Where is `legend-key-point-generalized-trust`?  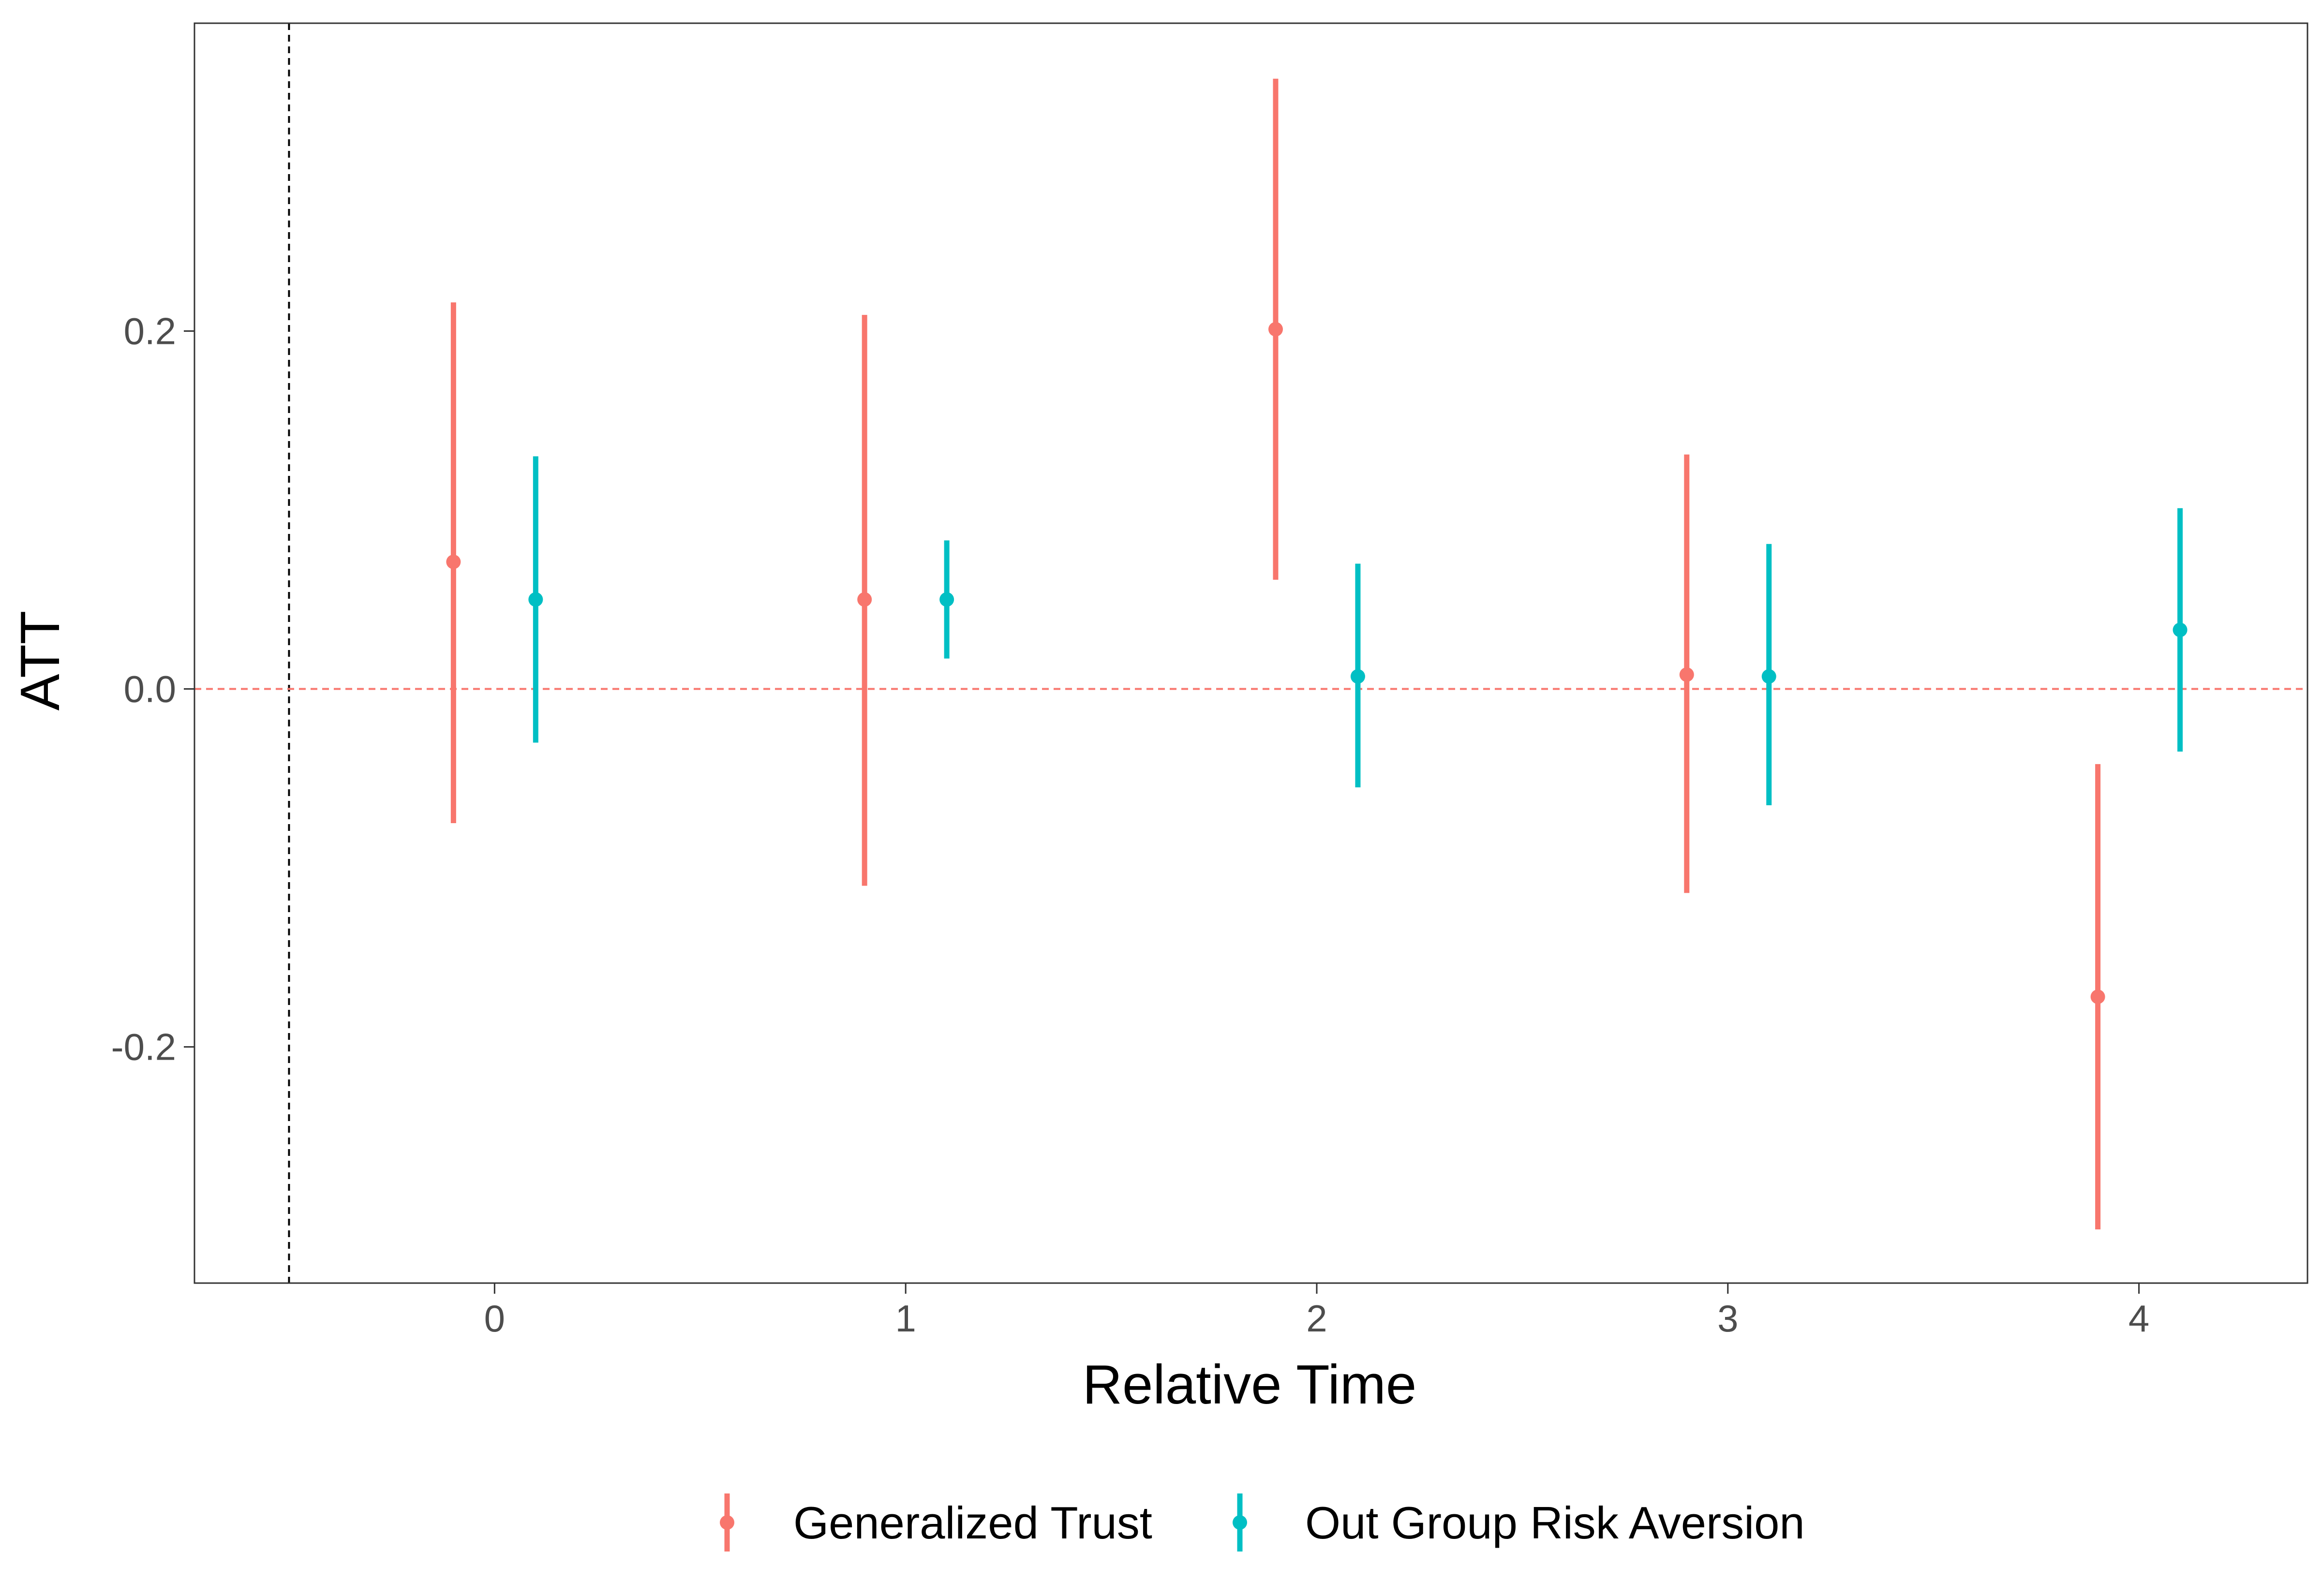
legend-key-point-generalized-trust is located at coordinates (727, 1522).